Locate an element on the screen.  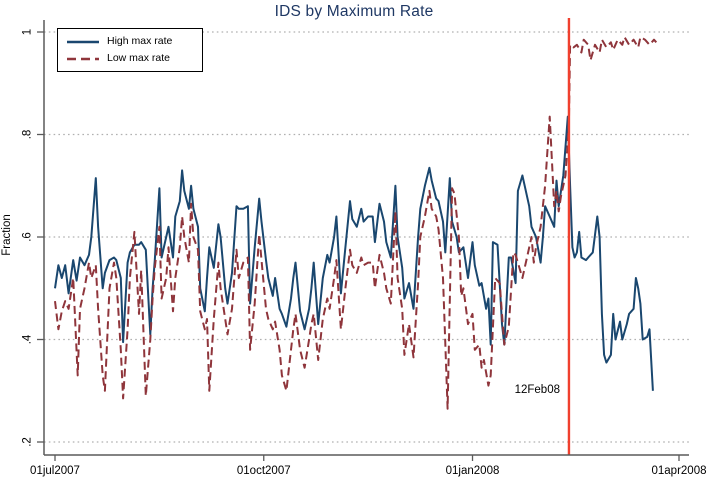
x-tick-label: 01oct2007 is located at coordinates (264, 471).